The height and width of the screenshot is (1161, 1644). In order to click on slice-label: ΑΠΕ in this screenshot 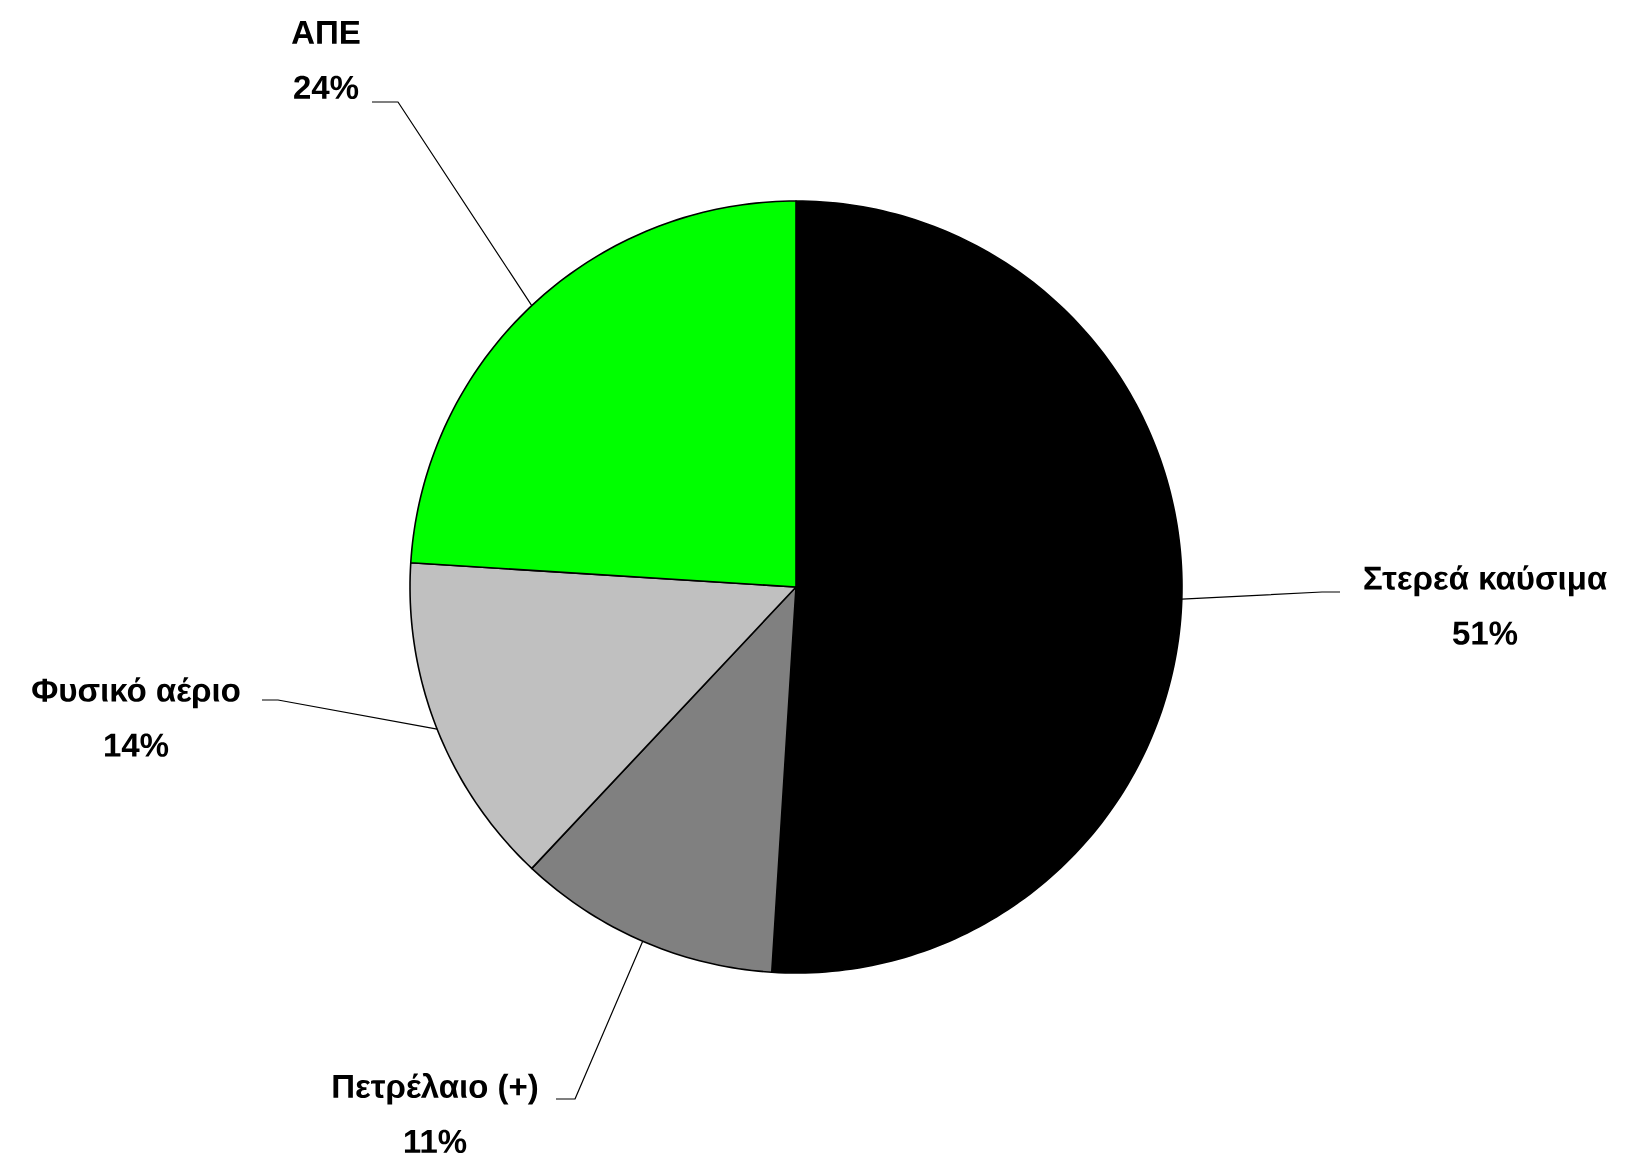, I will do `click(325, 32)`.